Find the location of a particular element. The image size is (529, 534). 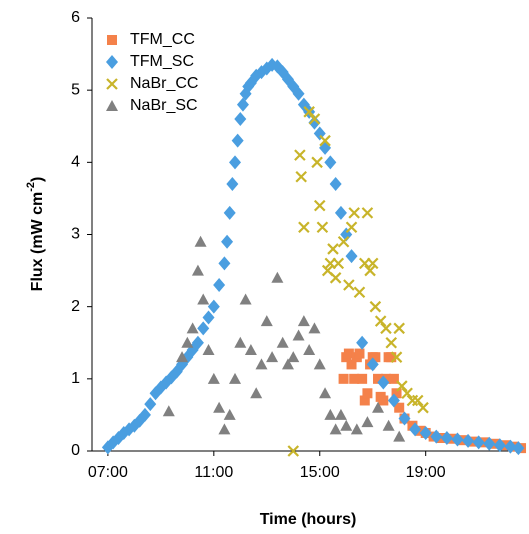

x-tick-label: 11:00 is located at coordinates (213, 472).